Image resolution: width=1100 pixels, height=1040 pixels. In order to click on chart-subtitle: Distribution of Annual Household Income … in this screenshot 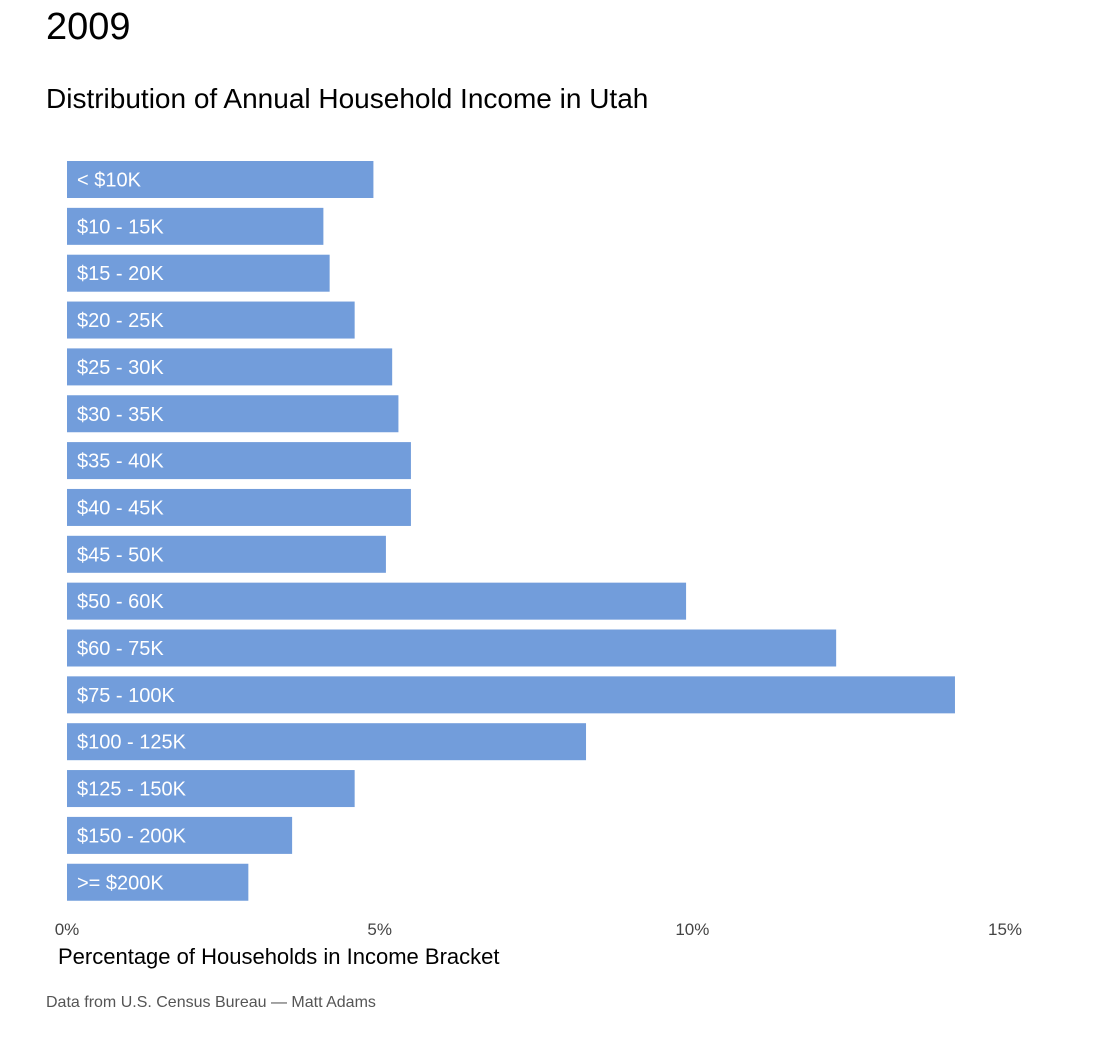, I will do `click(347, 98)`.